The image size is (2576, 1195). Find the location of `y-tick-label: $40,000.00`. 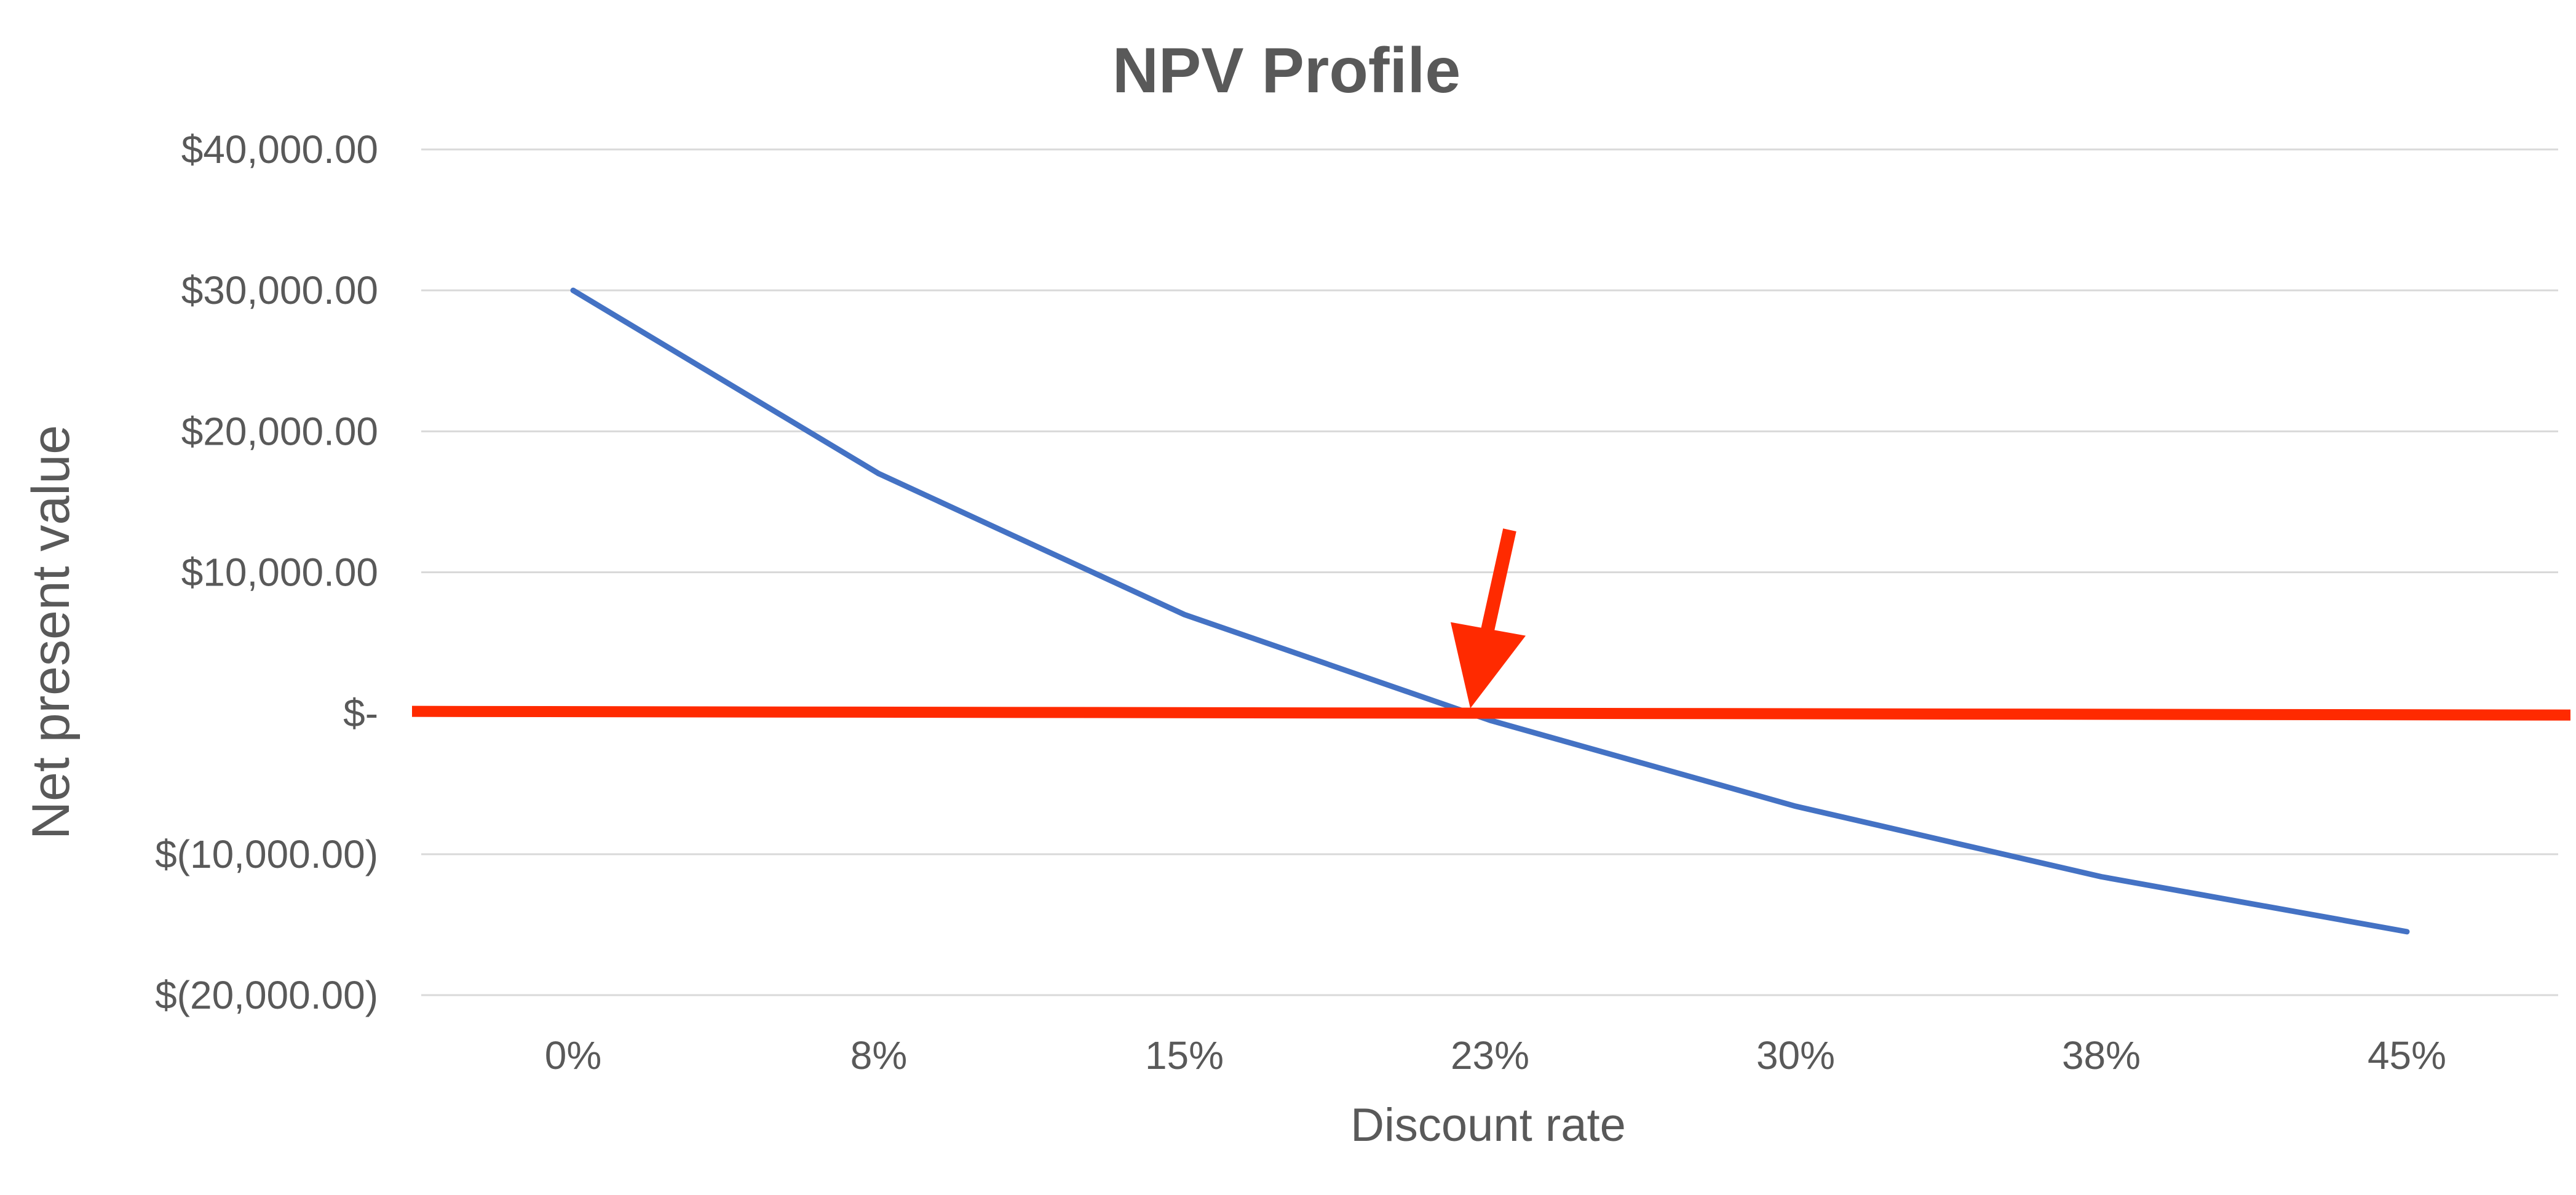

y-tick-label: $40,000.00 is located at coordinates (279, 149).